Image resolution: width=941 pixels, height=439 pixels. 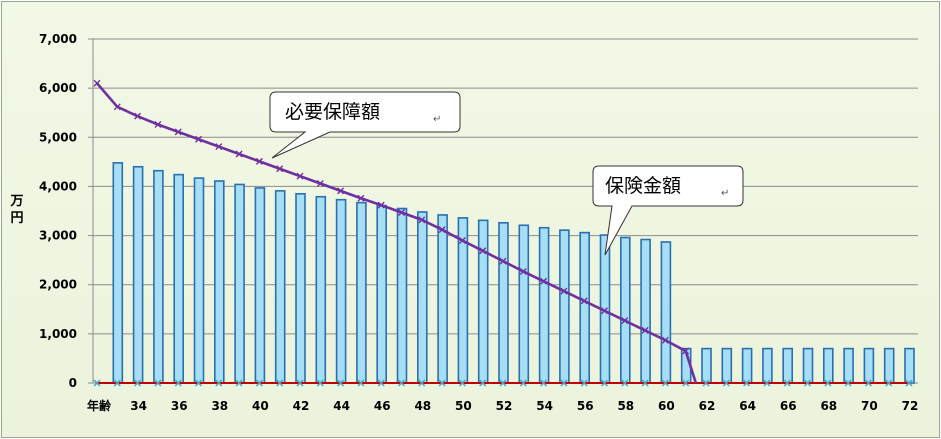 What do you see at coordinates (524, 406) in the screenshot?
I see `x-axis-ticks: 34 36 38 40 42 44 46 48 50 52 54 56 58 60 62 64 66 68 70 72` at bounding box center [524, 406].